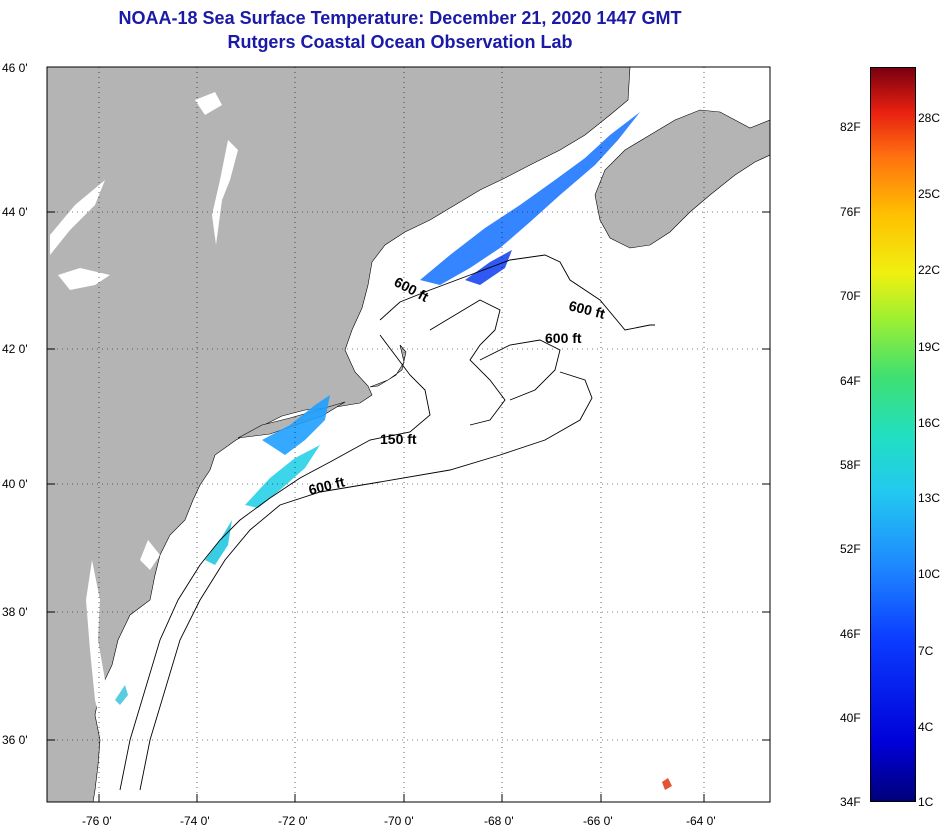 The image size is (944, 832). Describe the element at coordinates (929, 194) in the screenshot. I see `colorbar-c-label: 25C` at that location.